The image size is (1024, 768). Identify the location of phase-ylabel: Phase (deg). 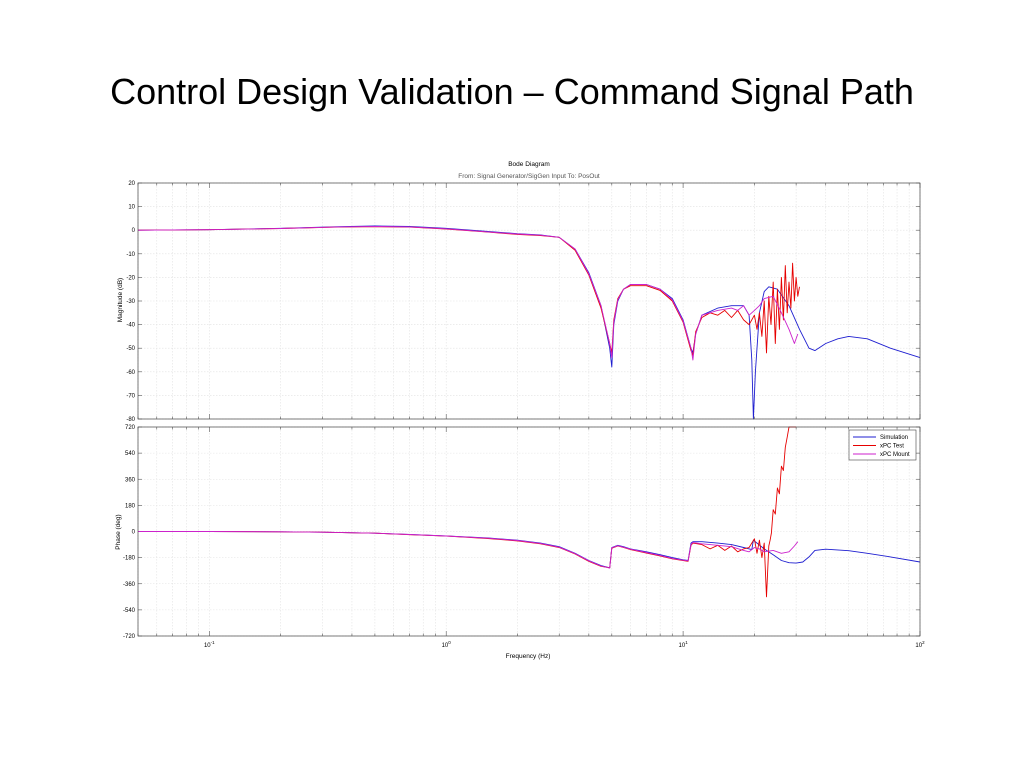
(118, 531).